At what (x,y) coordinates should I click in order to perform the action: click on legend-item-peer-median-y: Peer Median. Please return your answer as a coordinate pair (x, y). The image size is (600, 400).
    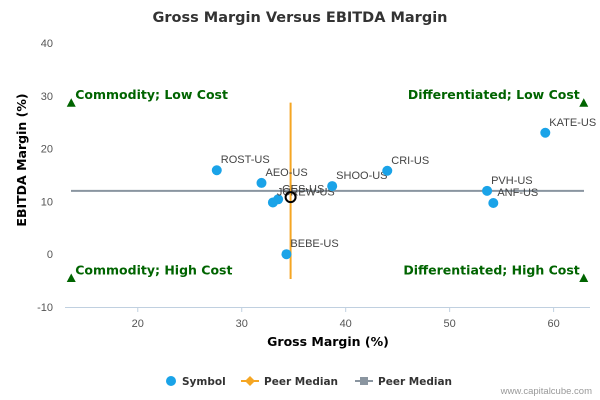
    Looking at the image, I should click on (403, 382).